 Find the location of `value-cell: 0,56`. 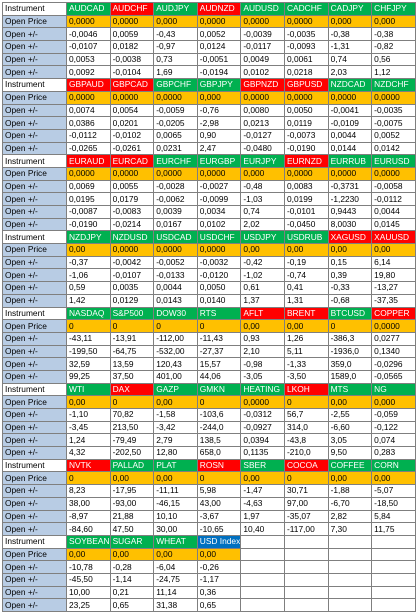

value-cell: 0,56 is located at coordinates (393, 59).